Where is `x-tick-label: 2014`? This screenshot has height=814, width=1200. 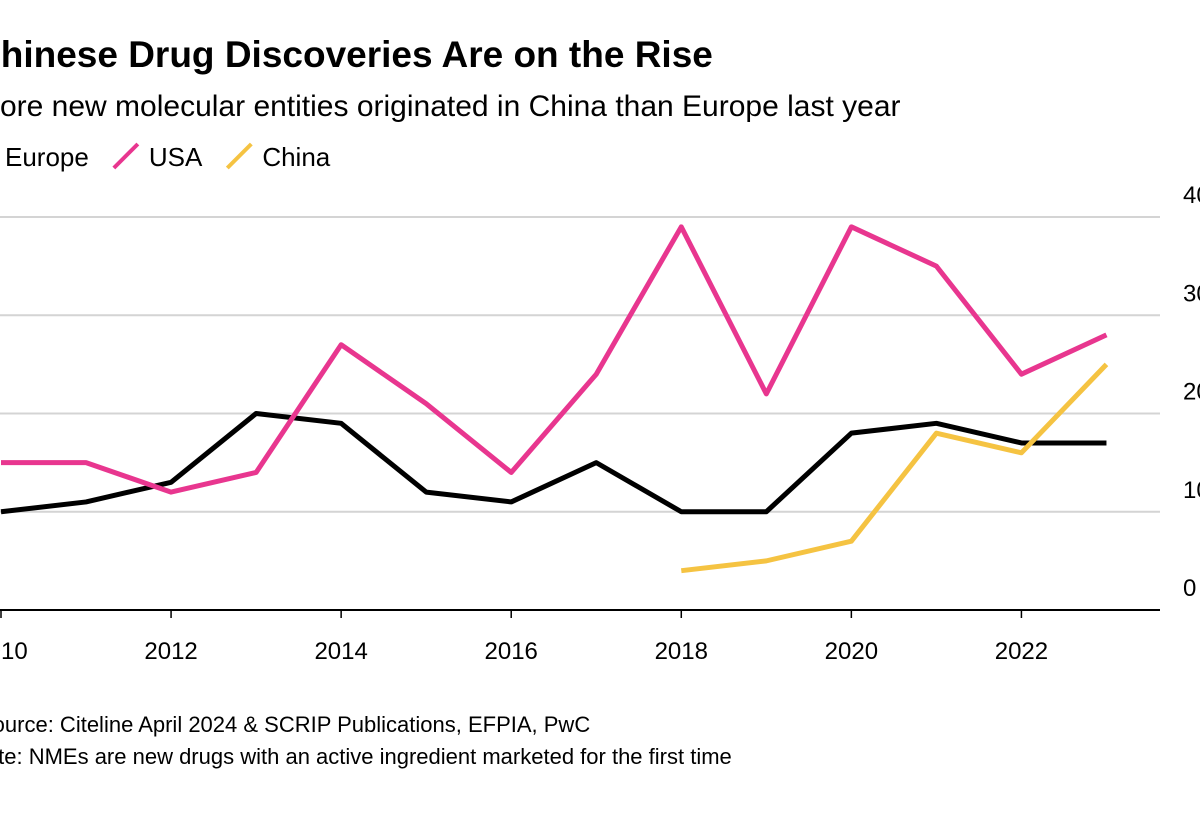
x-tick-label: 2014 is located at coordinates (340, 651).